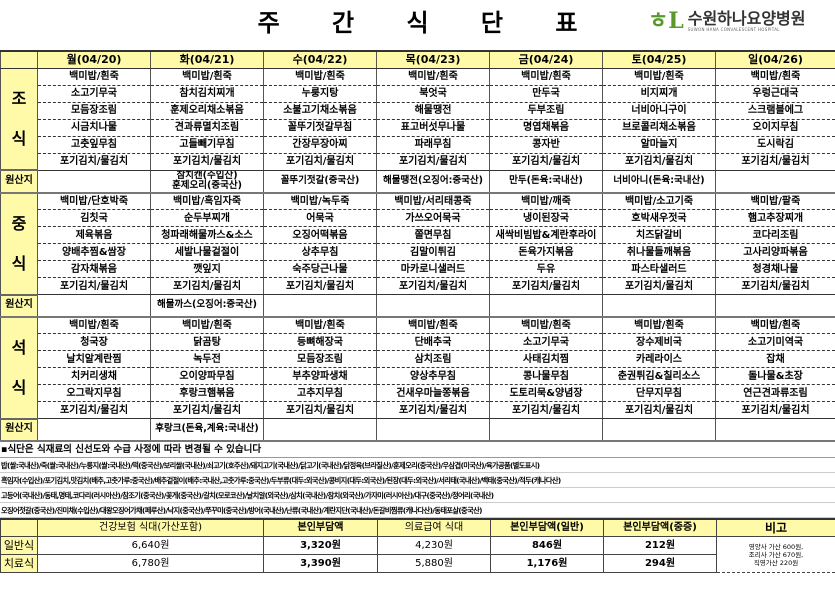  I want to click on origin-cell: 후랑크(돈육,계육:국내산), so click(207, 430).